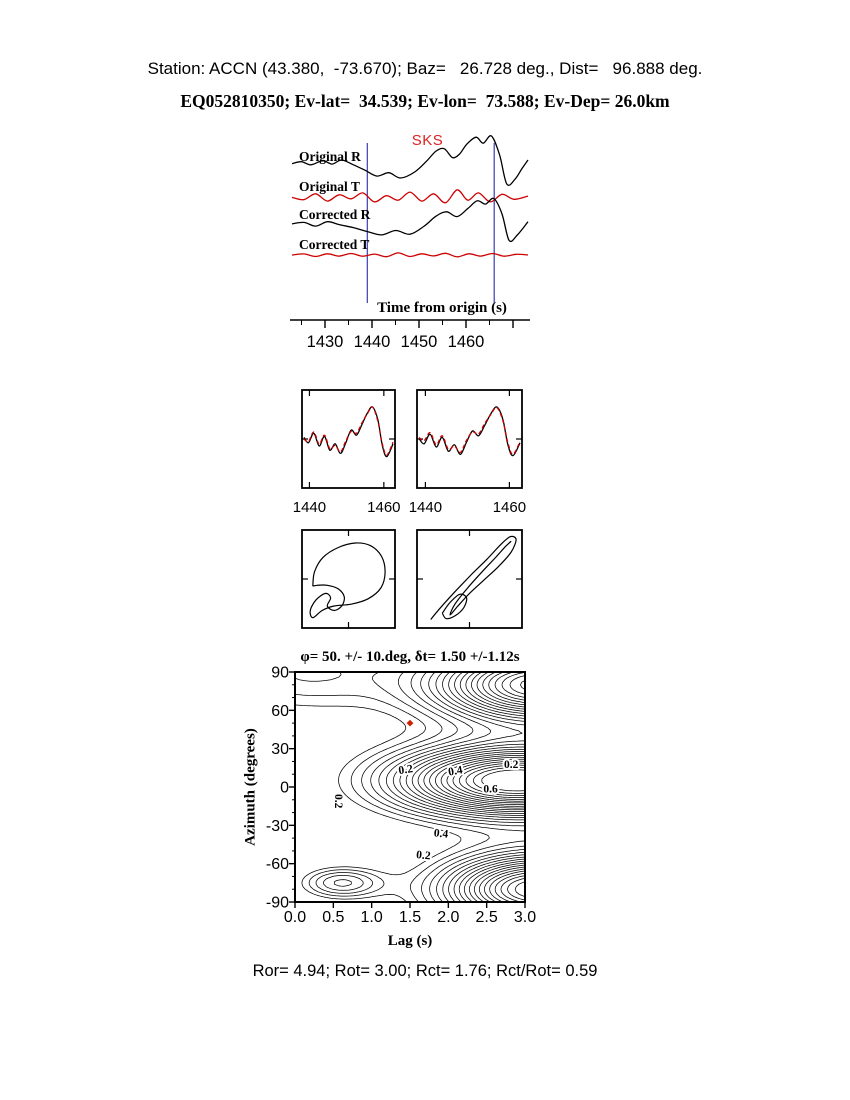 The height and width of the screenshot is (1100, 850). I want to click on time-tick-label: 1460, so click(466, 342).